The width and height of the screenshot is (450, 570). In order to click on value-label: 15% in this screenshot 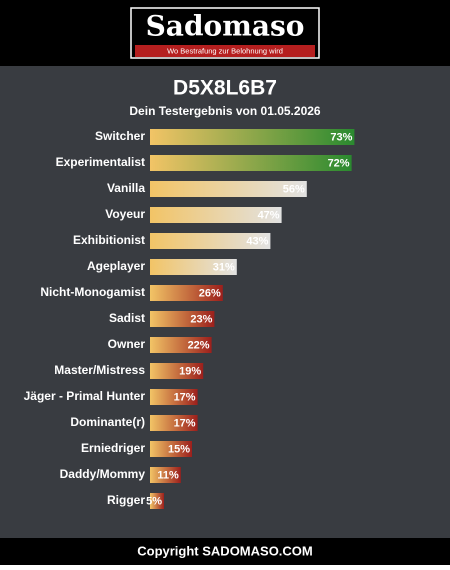, I will do `click(179, 449)`.